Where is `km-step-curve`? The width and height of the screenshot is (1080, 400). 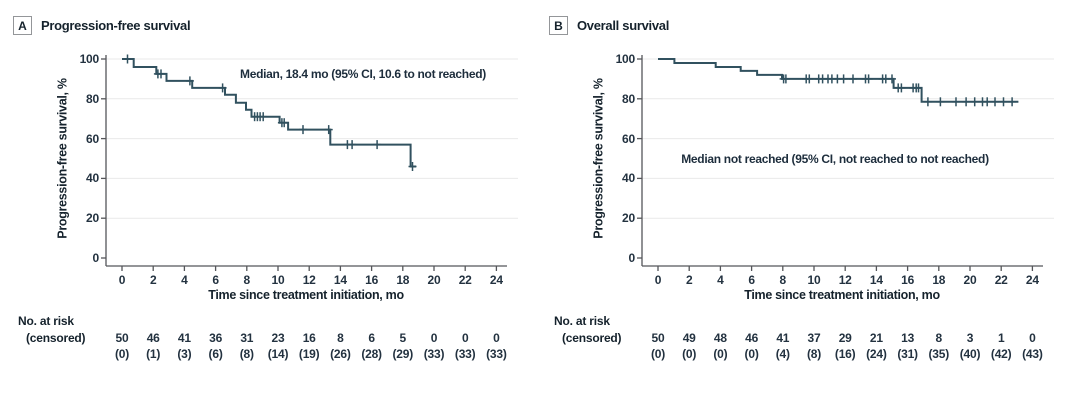
km-step-curve is located at coordinates (838, 80).